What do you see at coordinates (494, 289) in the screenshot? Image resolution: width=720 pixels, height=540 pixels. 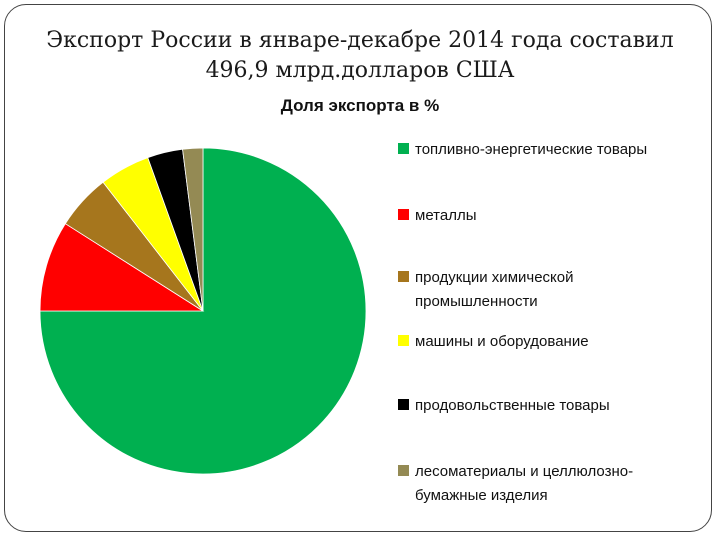 I see `legend-label: продукции химической промышленности` at bounding box center [494, 289].